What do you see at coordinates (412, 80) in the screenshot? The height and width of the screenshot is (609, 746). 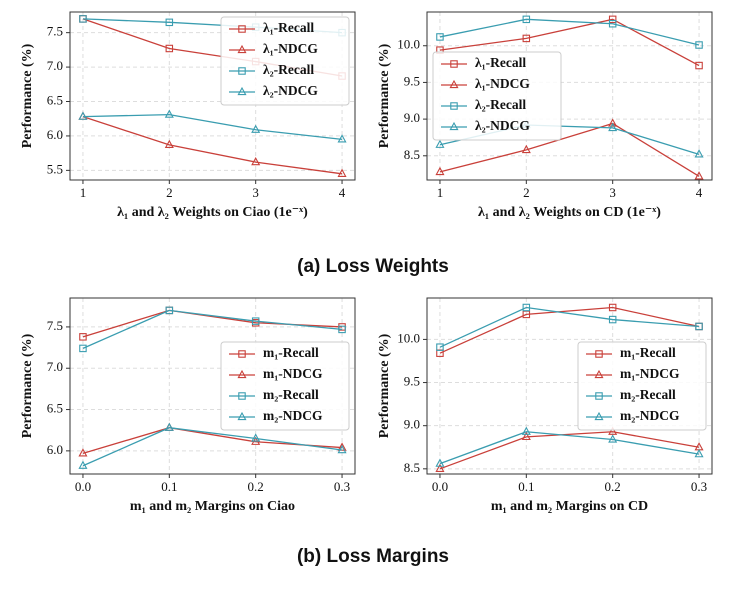 I see `y-tick-label: 9.5` at bounding box center [412, 80].